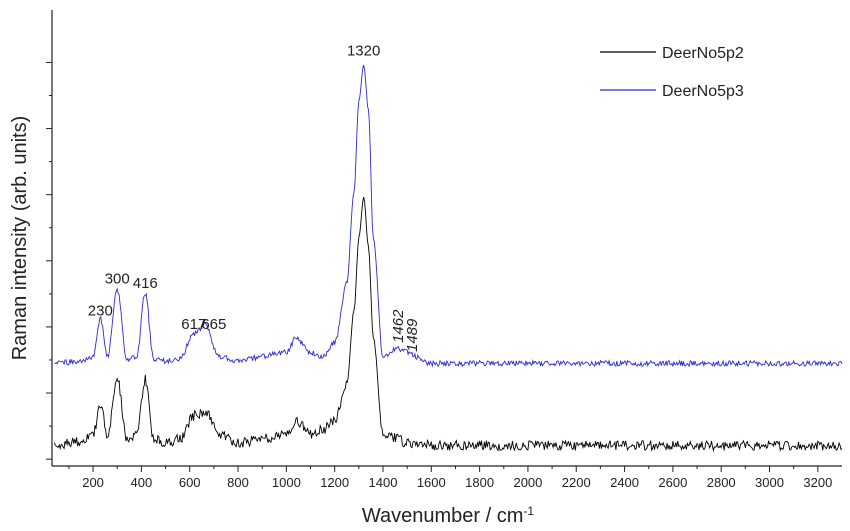  Describe the element at coordinates (363, 51) in the screenshot. I see `peak-label: 1320` at that location.